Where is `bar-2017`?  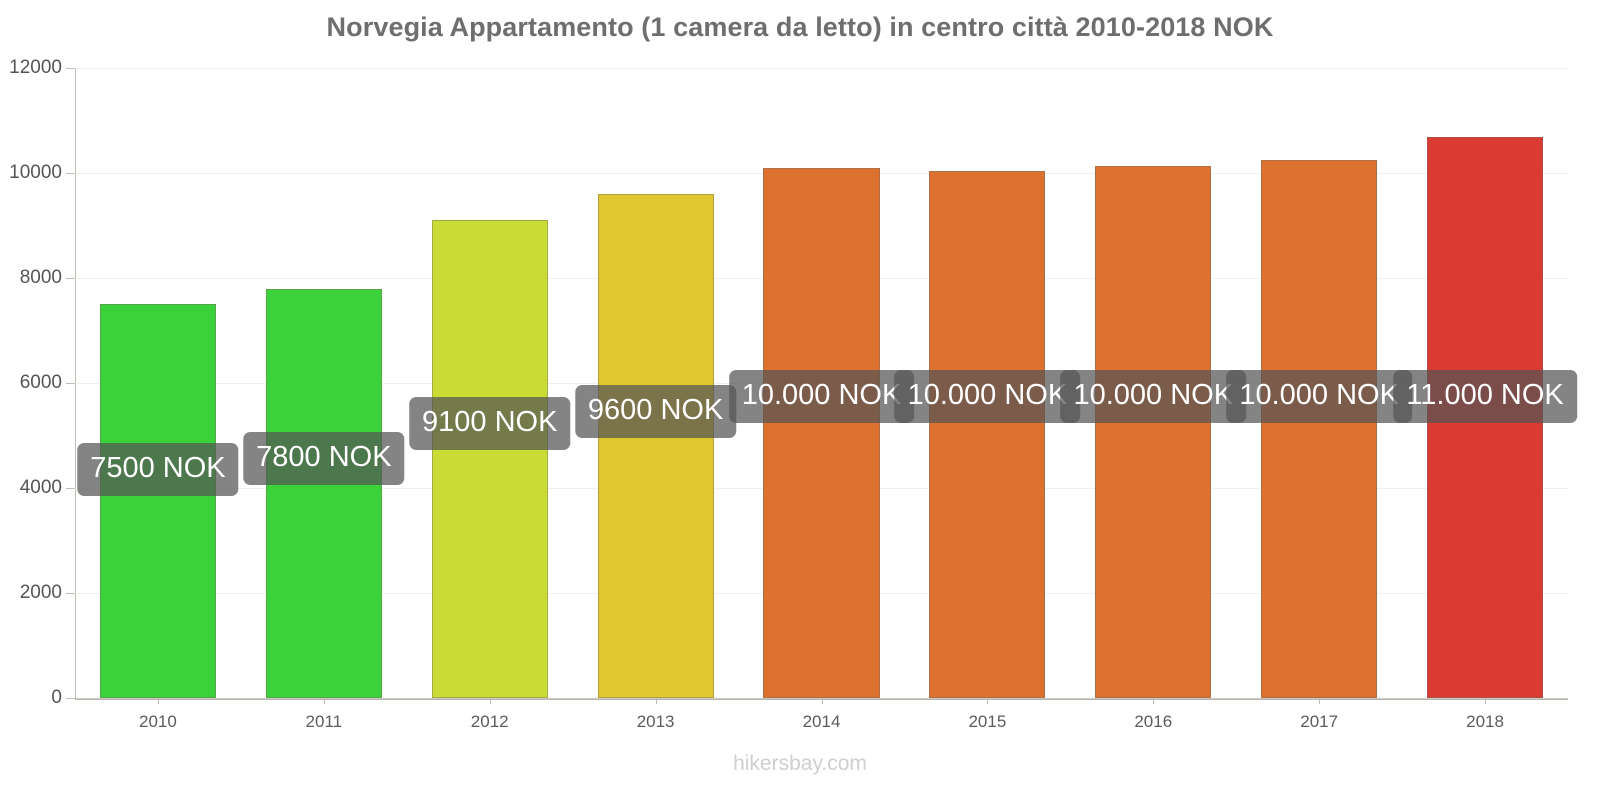 bar-2017 is located at coordinates (1319, 429).